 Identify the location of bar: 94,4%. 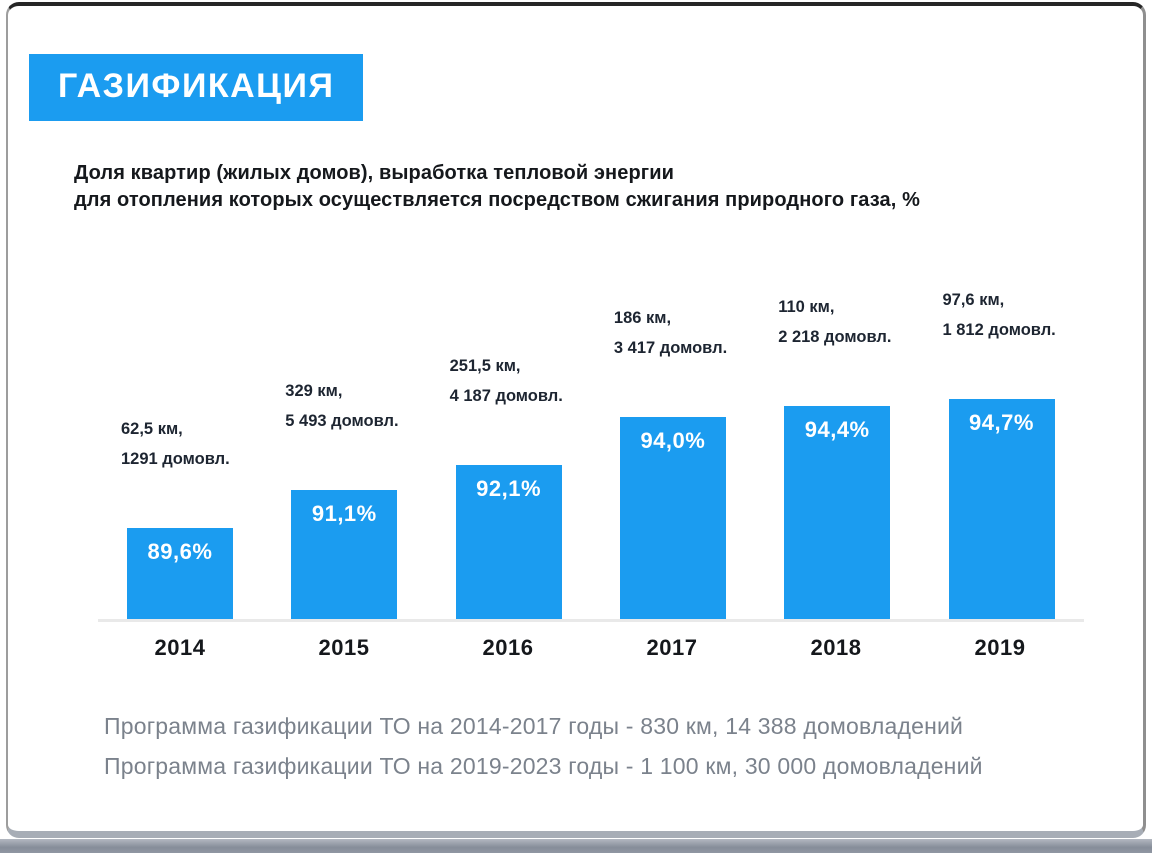
(837, 512).